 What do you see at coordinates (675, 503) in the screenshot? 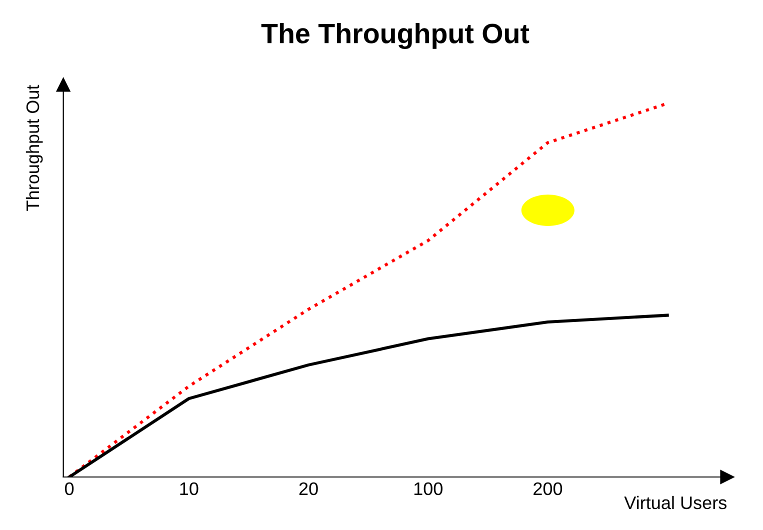
I see `x-axis-title: Virtual Users` at bounding box center [675, 503].